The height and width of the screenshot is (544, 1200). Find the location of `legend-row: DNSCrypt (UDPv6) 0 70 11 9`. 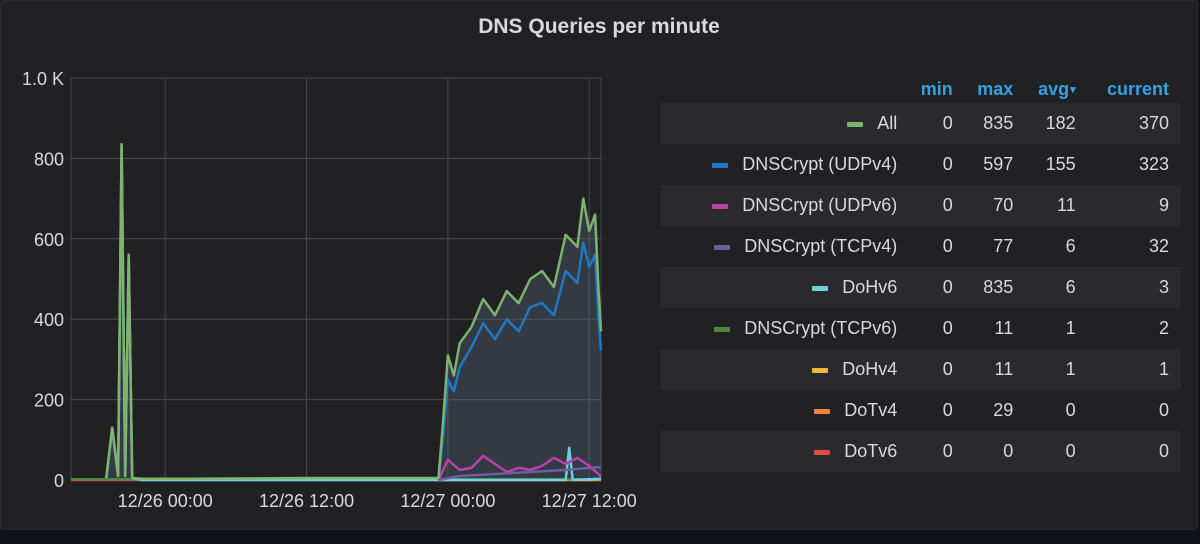

legend-row: DNSCrypt (UDPv6) 0 70 11 9 is located at coordinates (921, 205).